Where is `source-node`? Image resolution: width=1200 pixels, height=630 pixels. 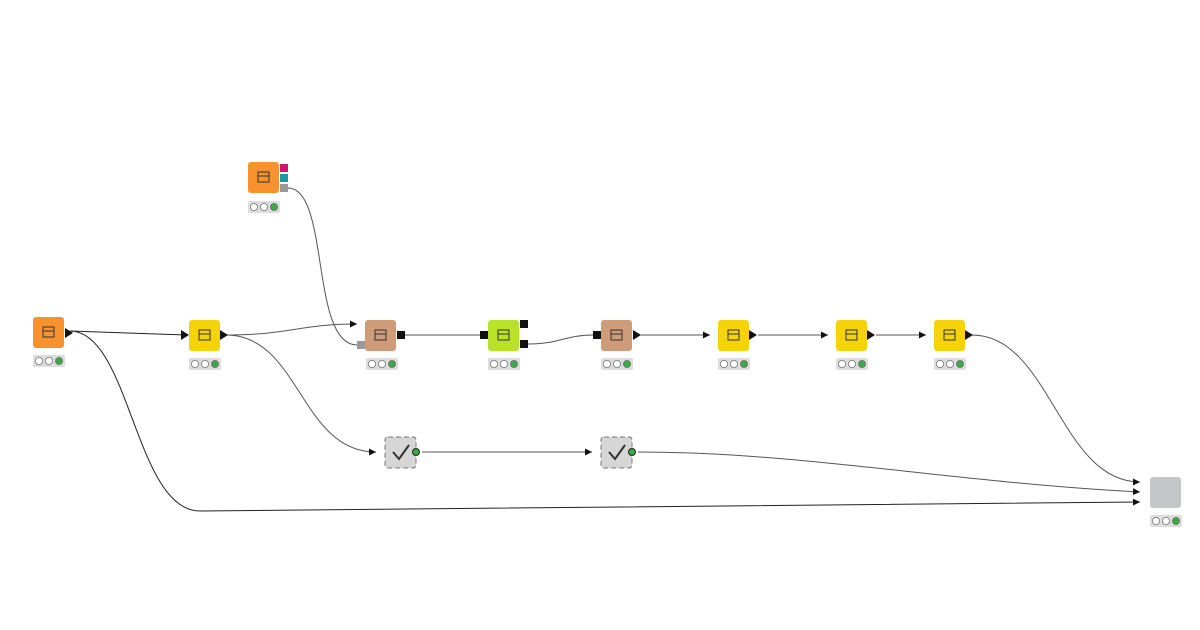
source-node is located at coordinates (263, 177).